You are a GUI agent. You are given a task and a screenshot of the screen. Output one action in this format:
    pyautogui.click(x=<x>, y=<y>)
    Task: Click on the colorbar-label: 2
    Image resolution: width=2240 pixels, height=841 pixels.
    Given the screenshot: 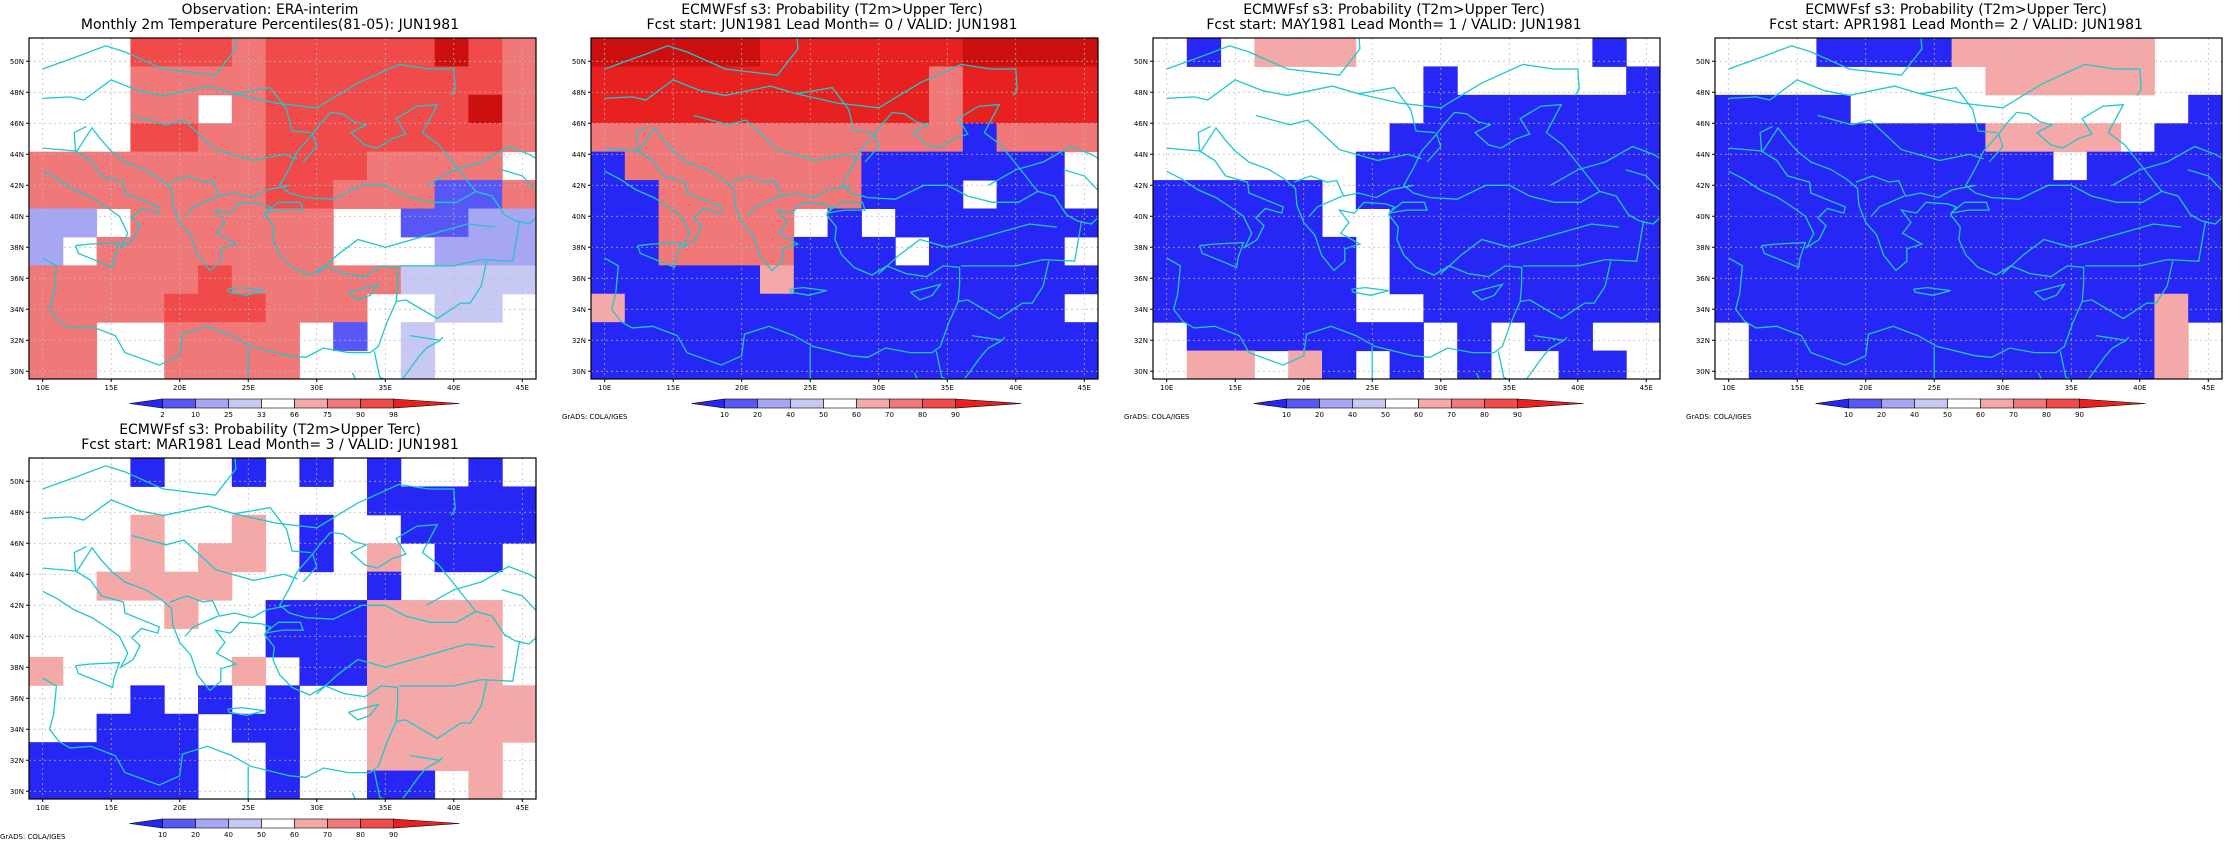 What is the action you would take?
    pyautogui.click(x=162, y=415)
    